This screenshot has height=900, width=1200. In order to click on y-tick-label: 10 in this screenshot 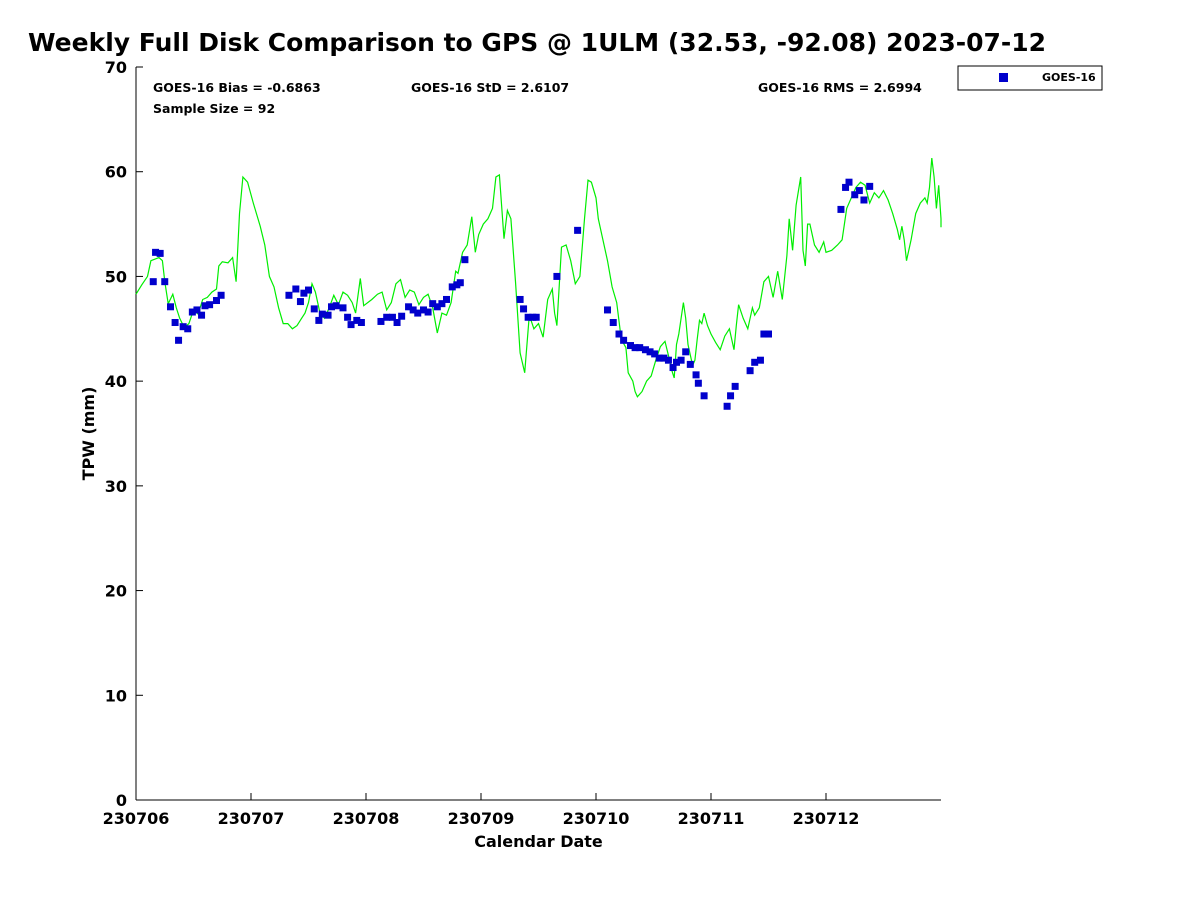, I will do `click(116, 695)`.